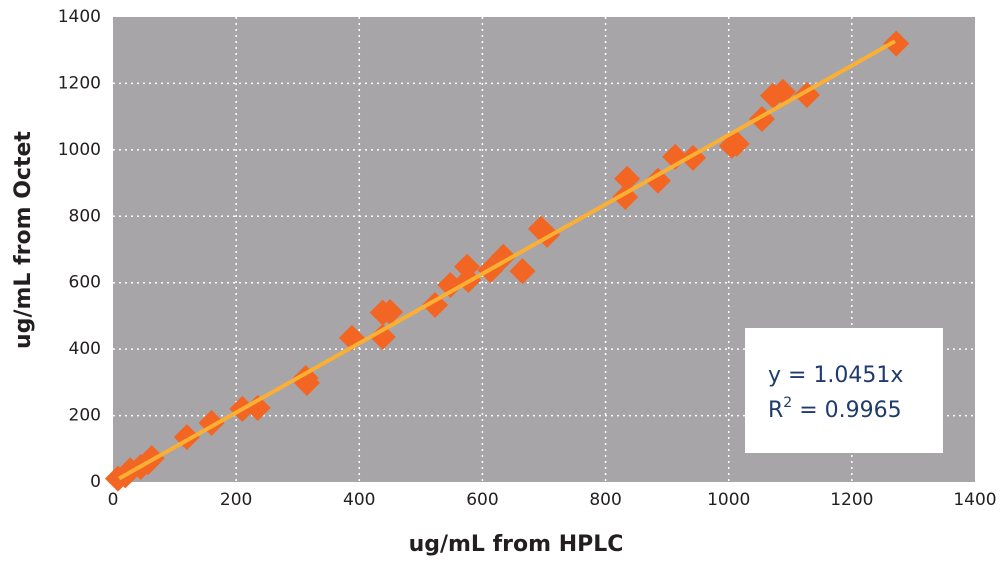 This screenshot has width=1000, height=563. Describe the element at coordinates (79, 150) in the screenshot. I see `y-tick-label: 1000` at that location.